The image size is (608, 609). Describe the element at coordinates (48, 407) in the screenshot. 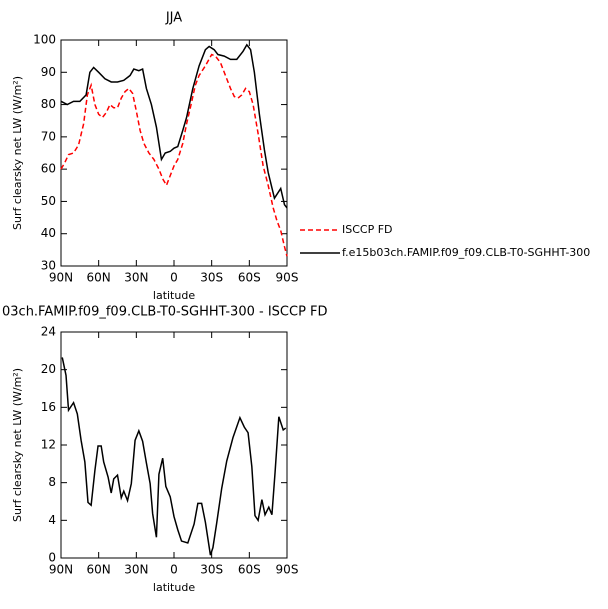

I see `y-tick-label: 16` at that location.